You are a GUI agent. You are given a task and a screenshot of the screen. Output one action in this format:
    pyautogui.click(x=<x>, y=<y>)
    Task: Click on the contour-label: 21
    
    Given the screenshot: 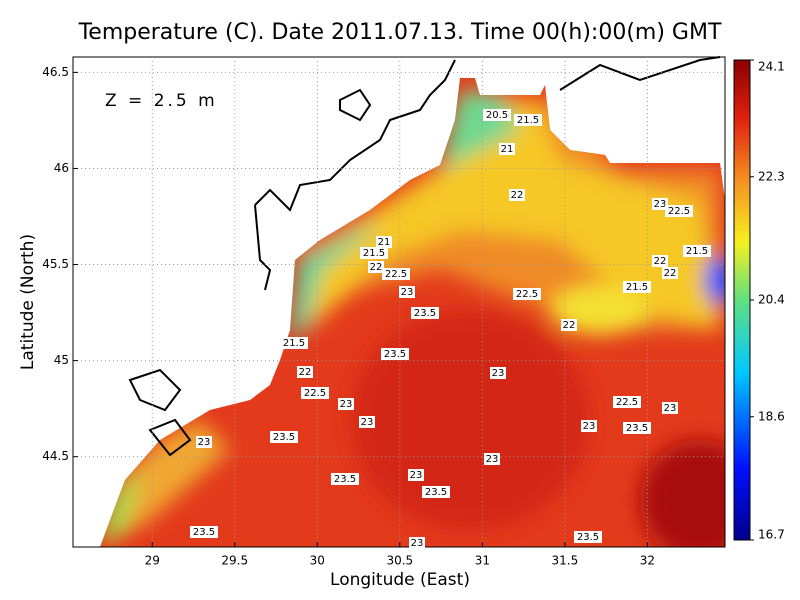 What is the action you would take?
    pyautogui.click(x=384, y=242)
    